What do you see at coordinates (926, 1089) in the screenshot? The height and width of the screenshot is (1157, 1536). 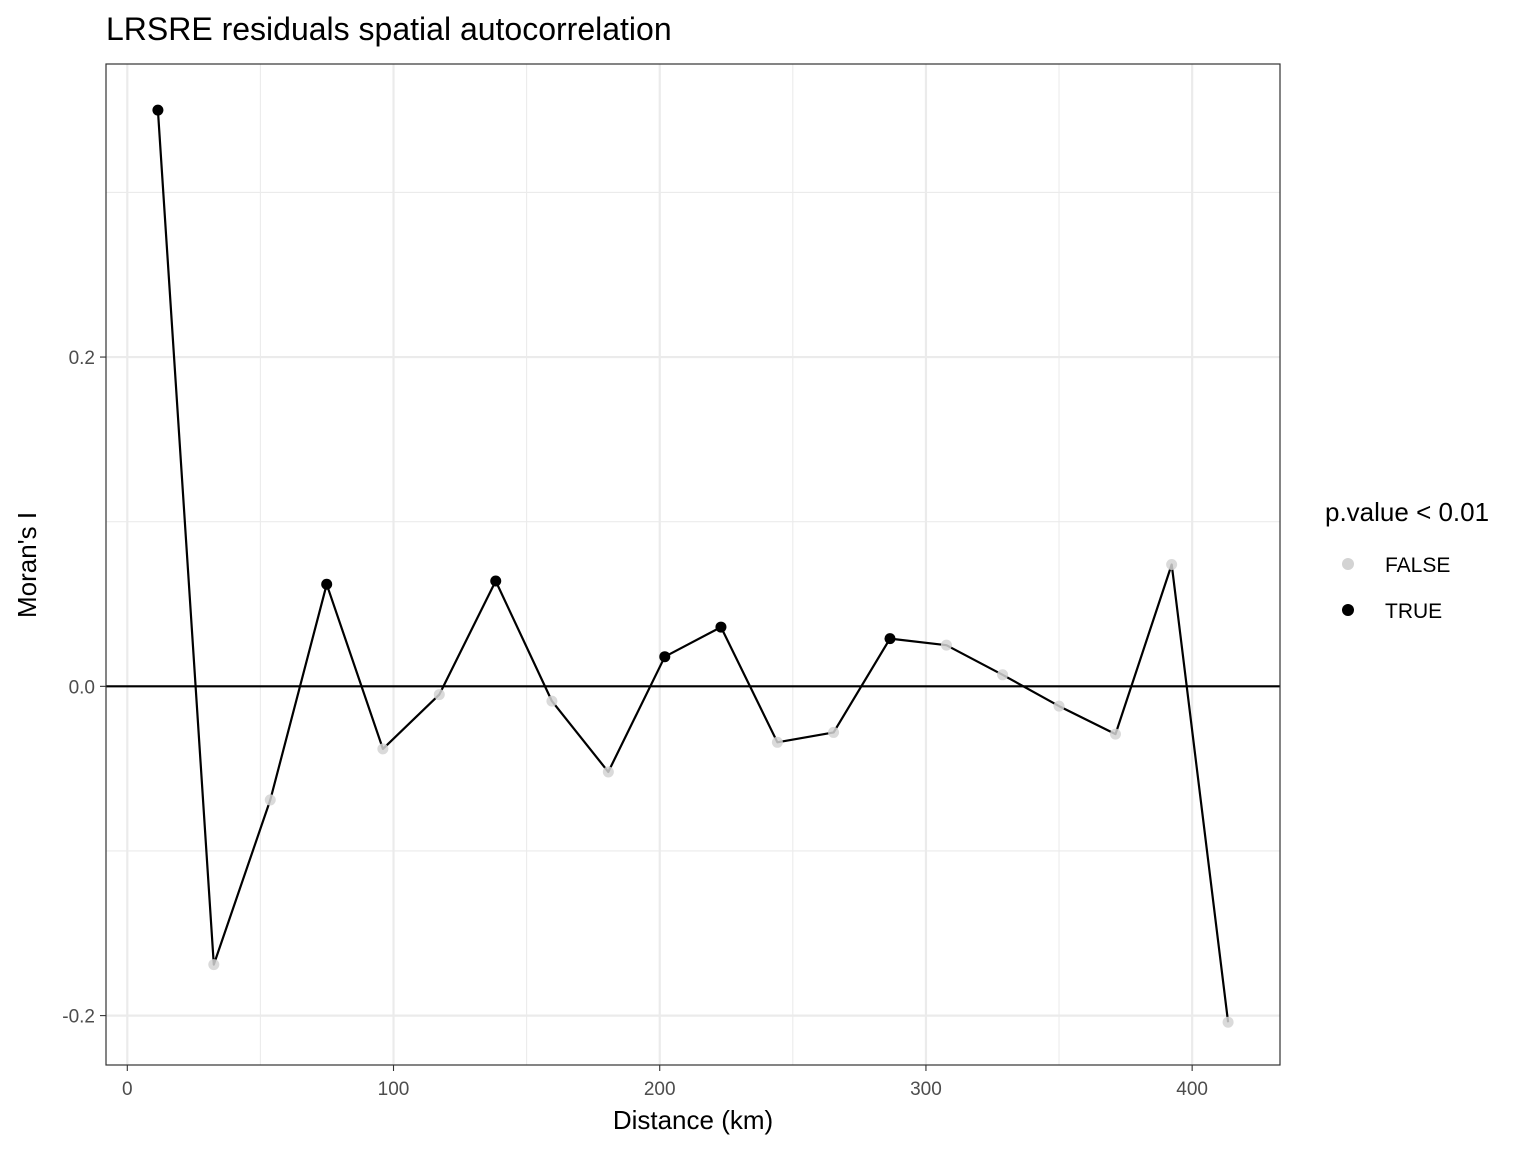 I see `x-tick-label-3: 300` at bounding box center [926, 1089].